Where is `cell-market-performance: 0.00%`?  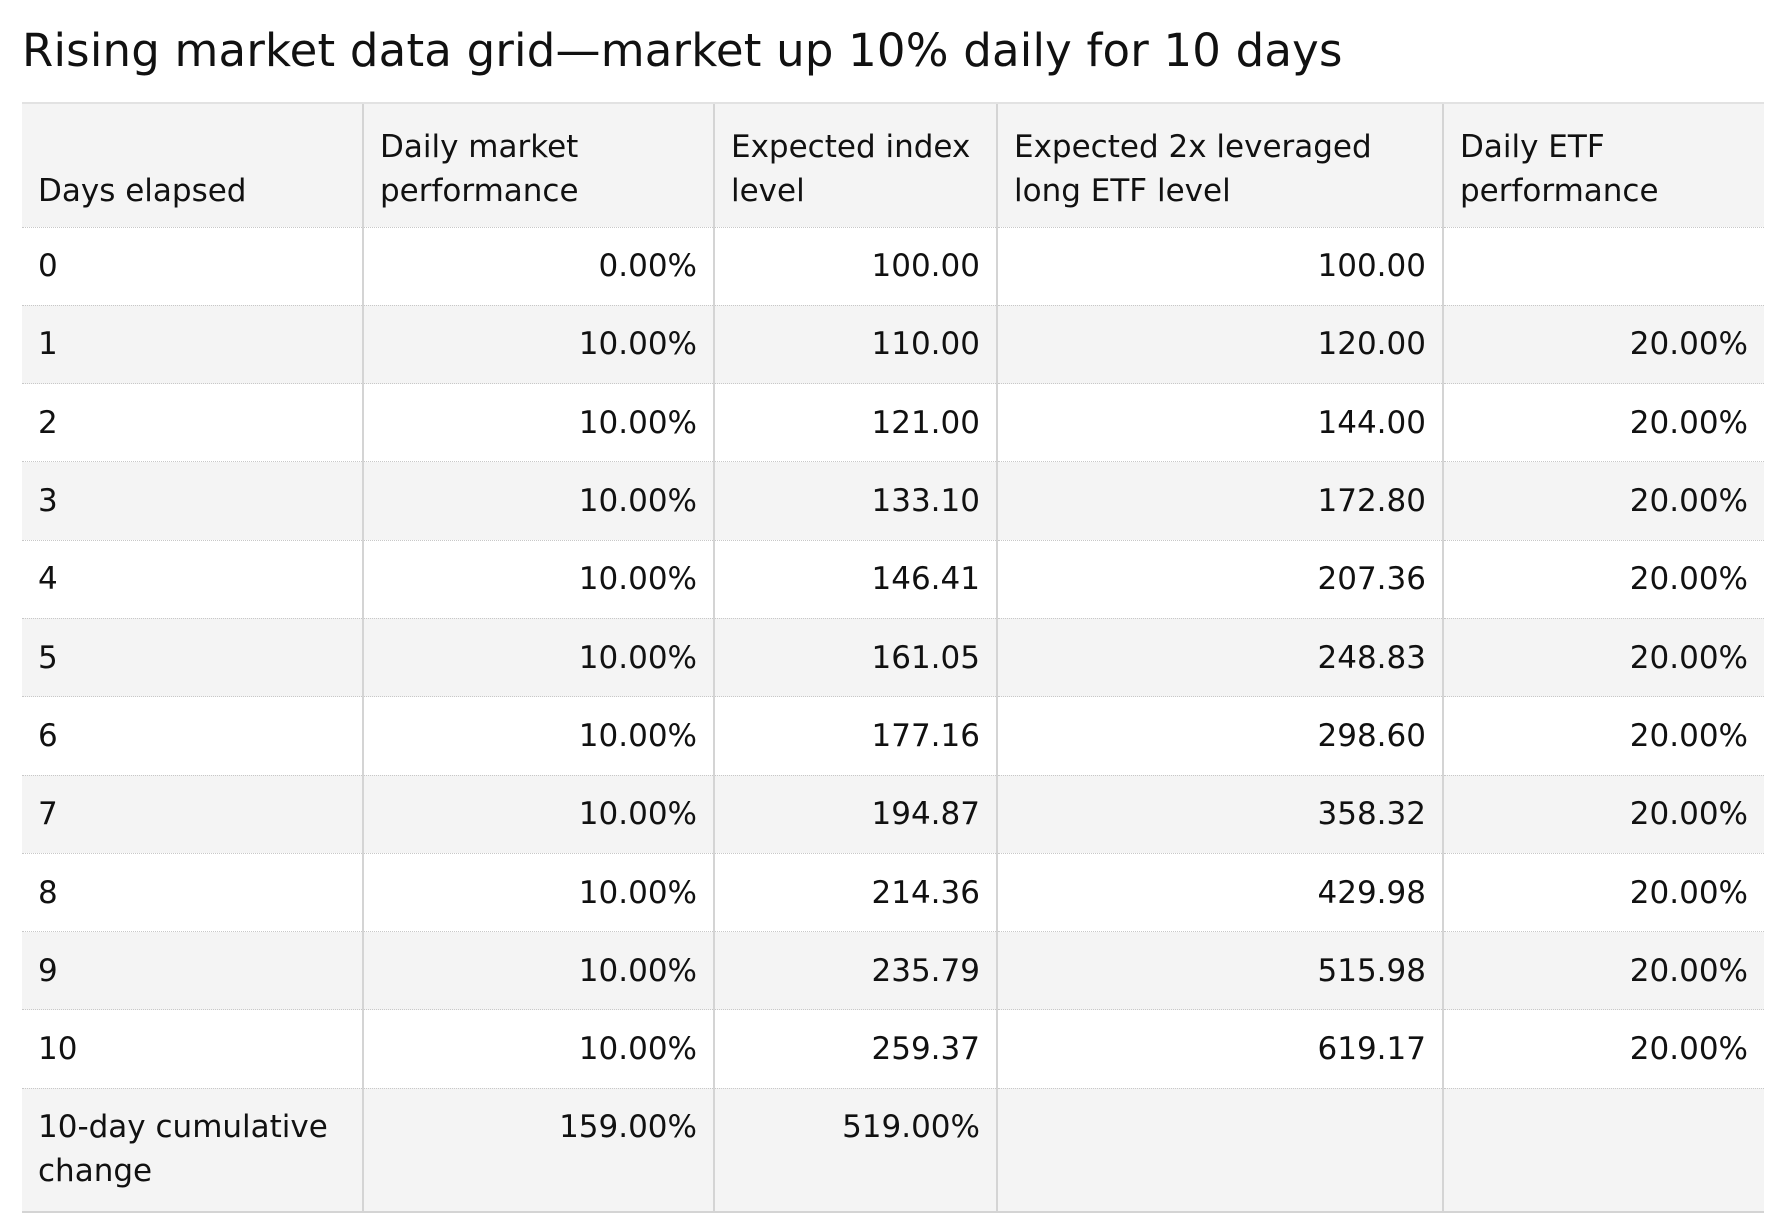
cell-market-performance: 0.00% is located at coordinates (538, 266).